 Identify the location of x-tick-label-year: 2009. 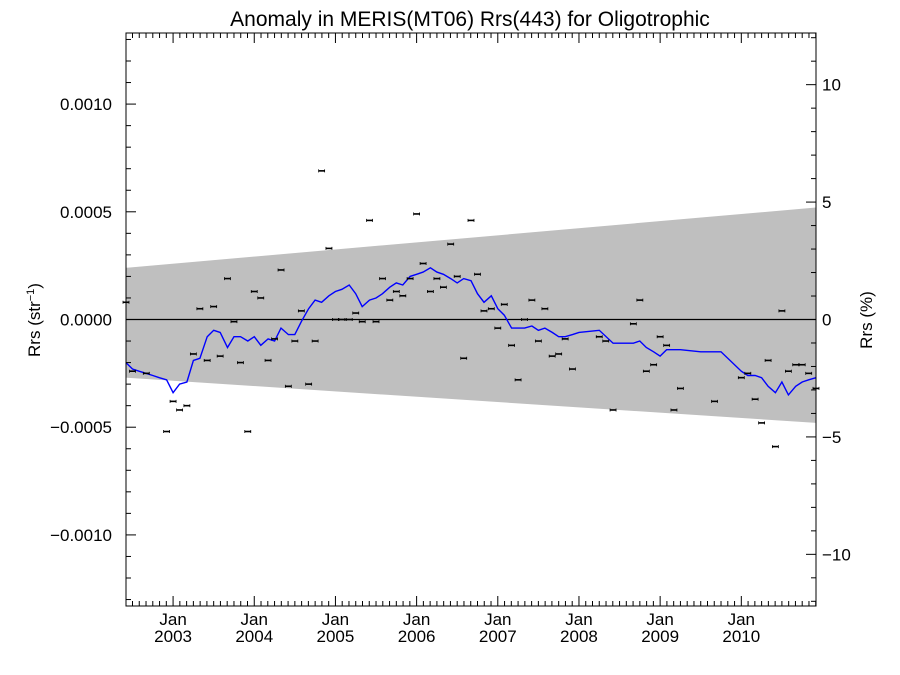
(660, 636).